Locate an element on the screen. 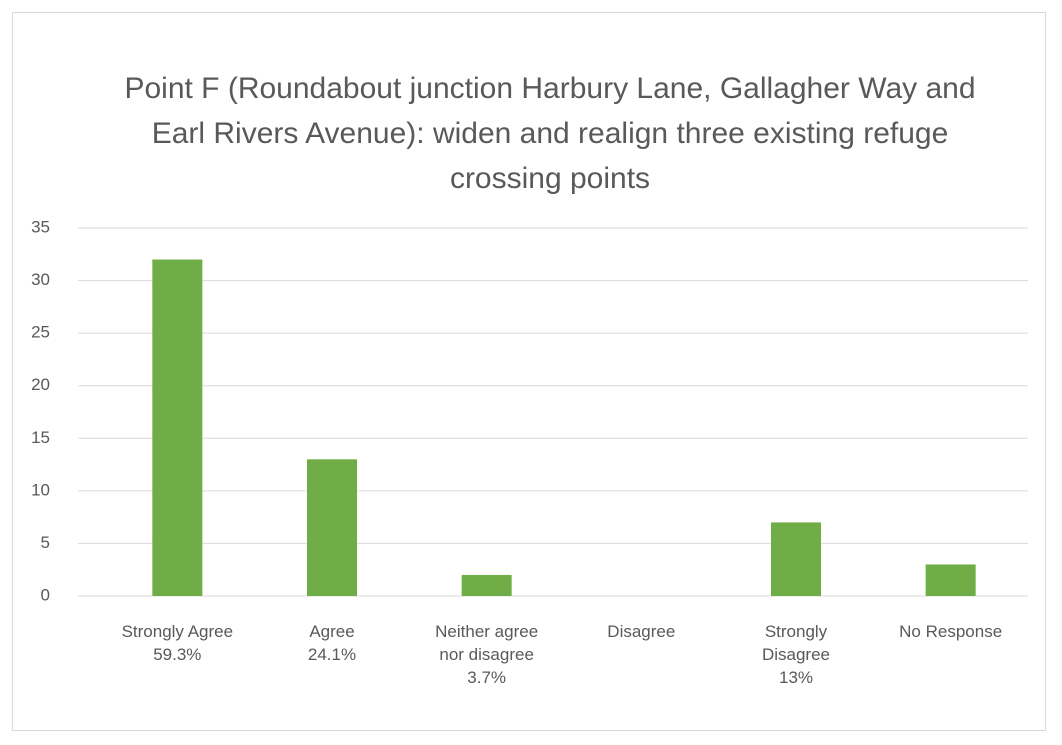  x-tick-label: No Response is located at coordinates (951, 631).